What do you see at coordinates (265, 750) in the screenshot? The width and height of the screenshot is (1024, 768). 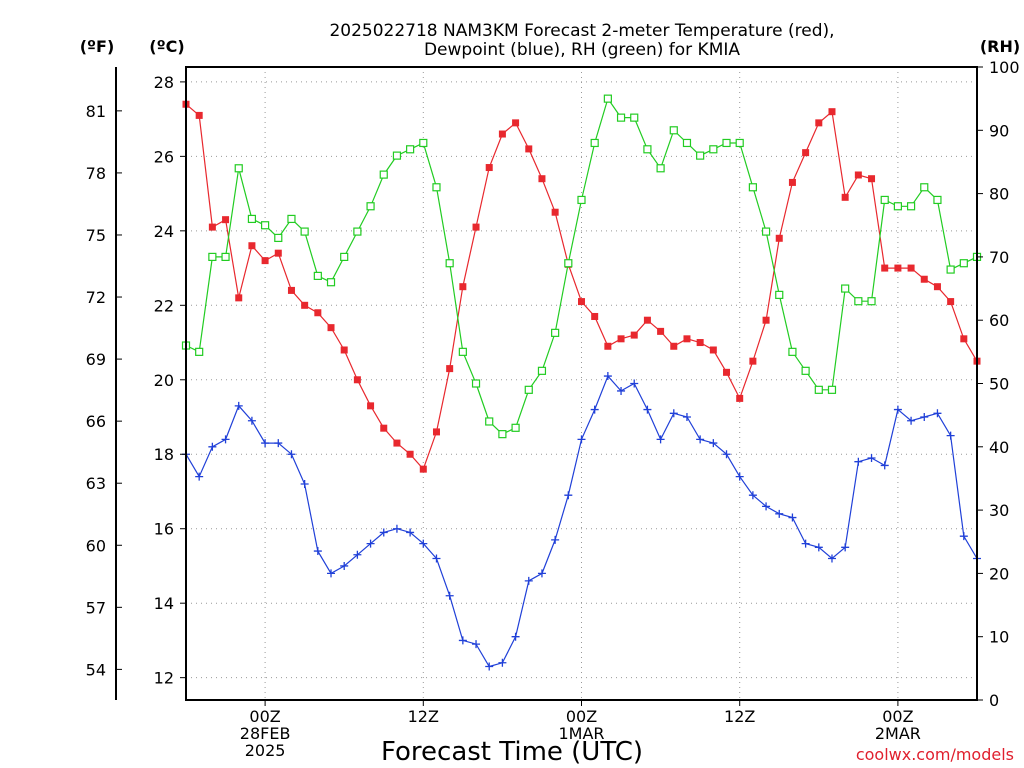 I see `time-tick-label: 2025` at bounding box center [265, 750].